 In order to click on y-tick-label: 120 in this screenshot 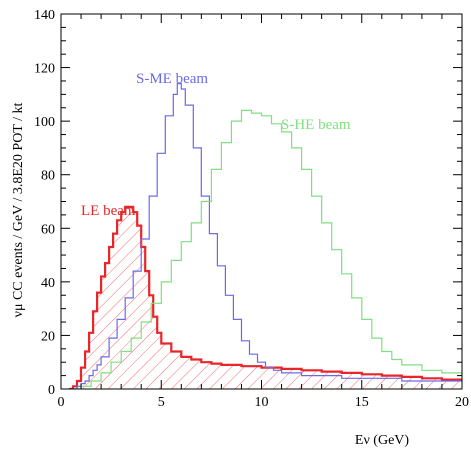, I will do `click(44, 69)`.